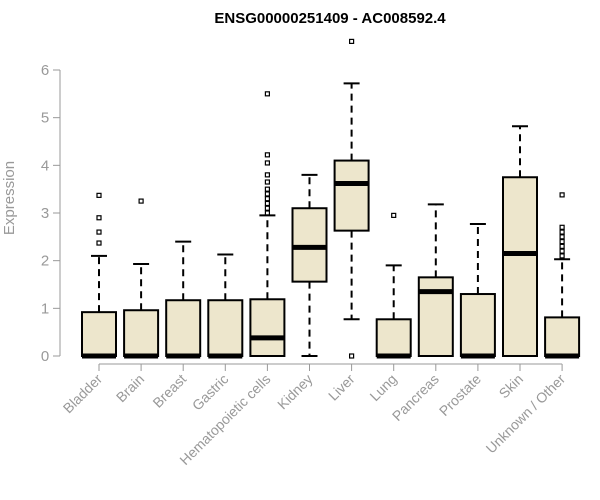 The image size is (600, 500). I want to click on box-prostate, so click(477, 290).